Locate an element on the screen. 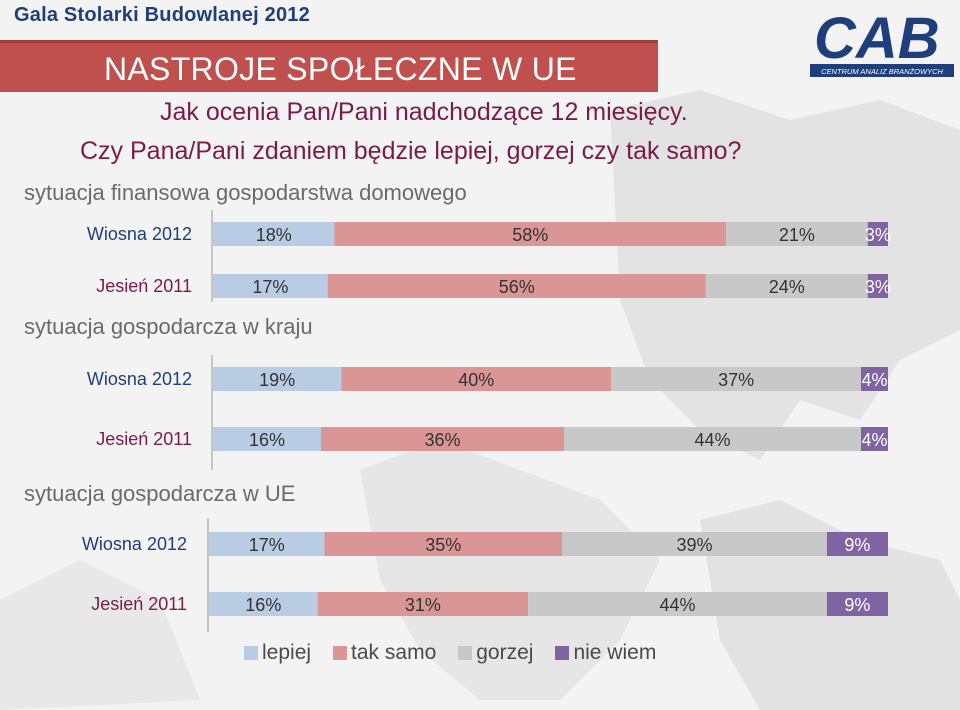 The height and width of the screenshot is (710, 960). legend-item-nie-wiem: nie wiem is located at coordinates (605, 653).